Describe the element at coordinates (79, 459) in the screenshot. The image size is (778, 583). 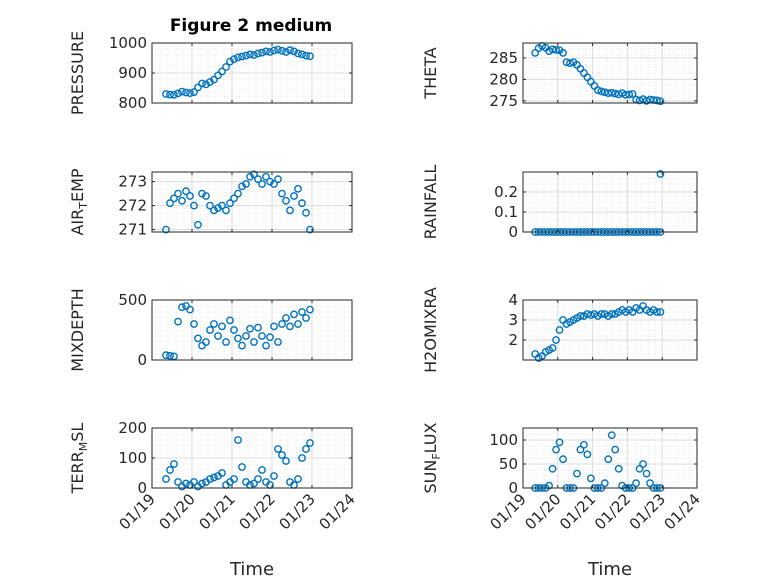
I see `panel-terr_msl-ylabel: TERRMSL` at that location.